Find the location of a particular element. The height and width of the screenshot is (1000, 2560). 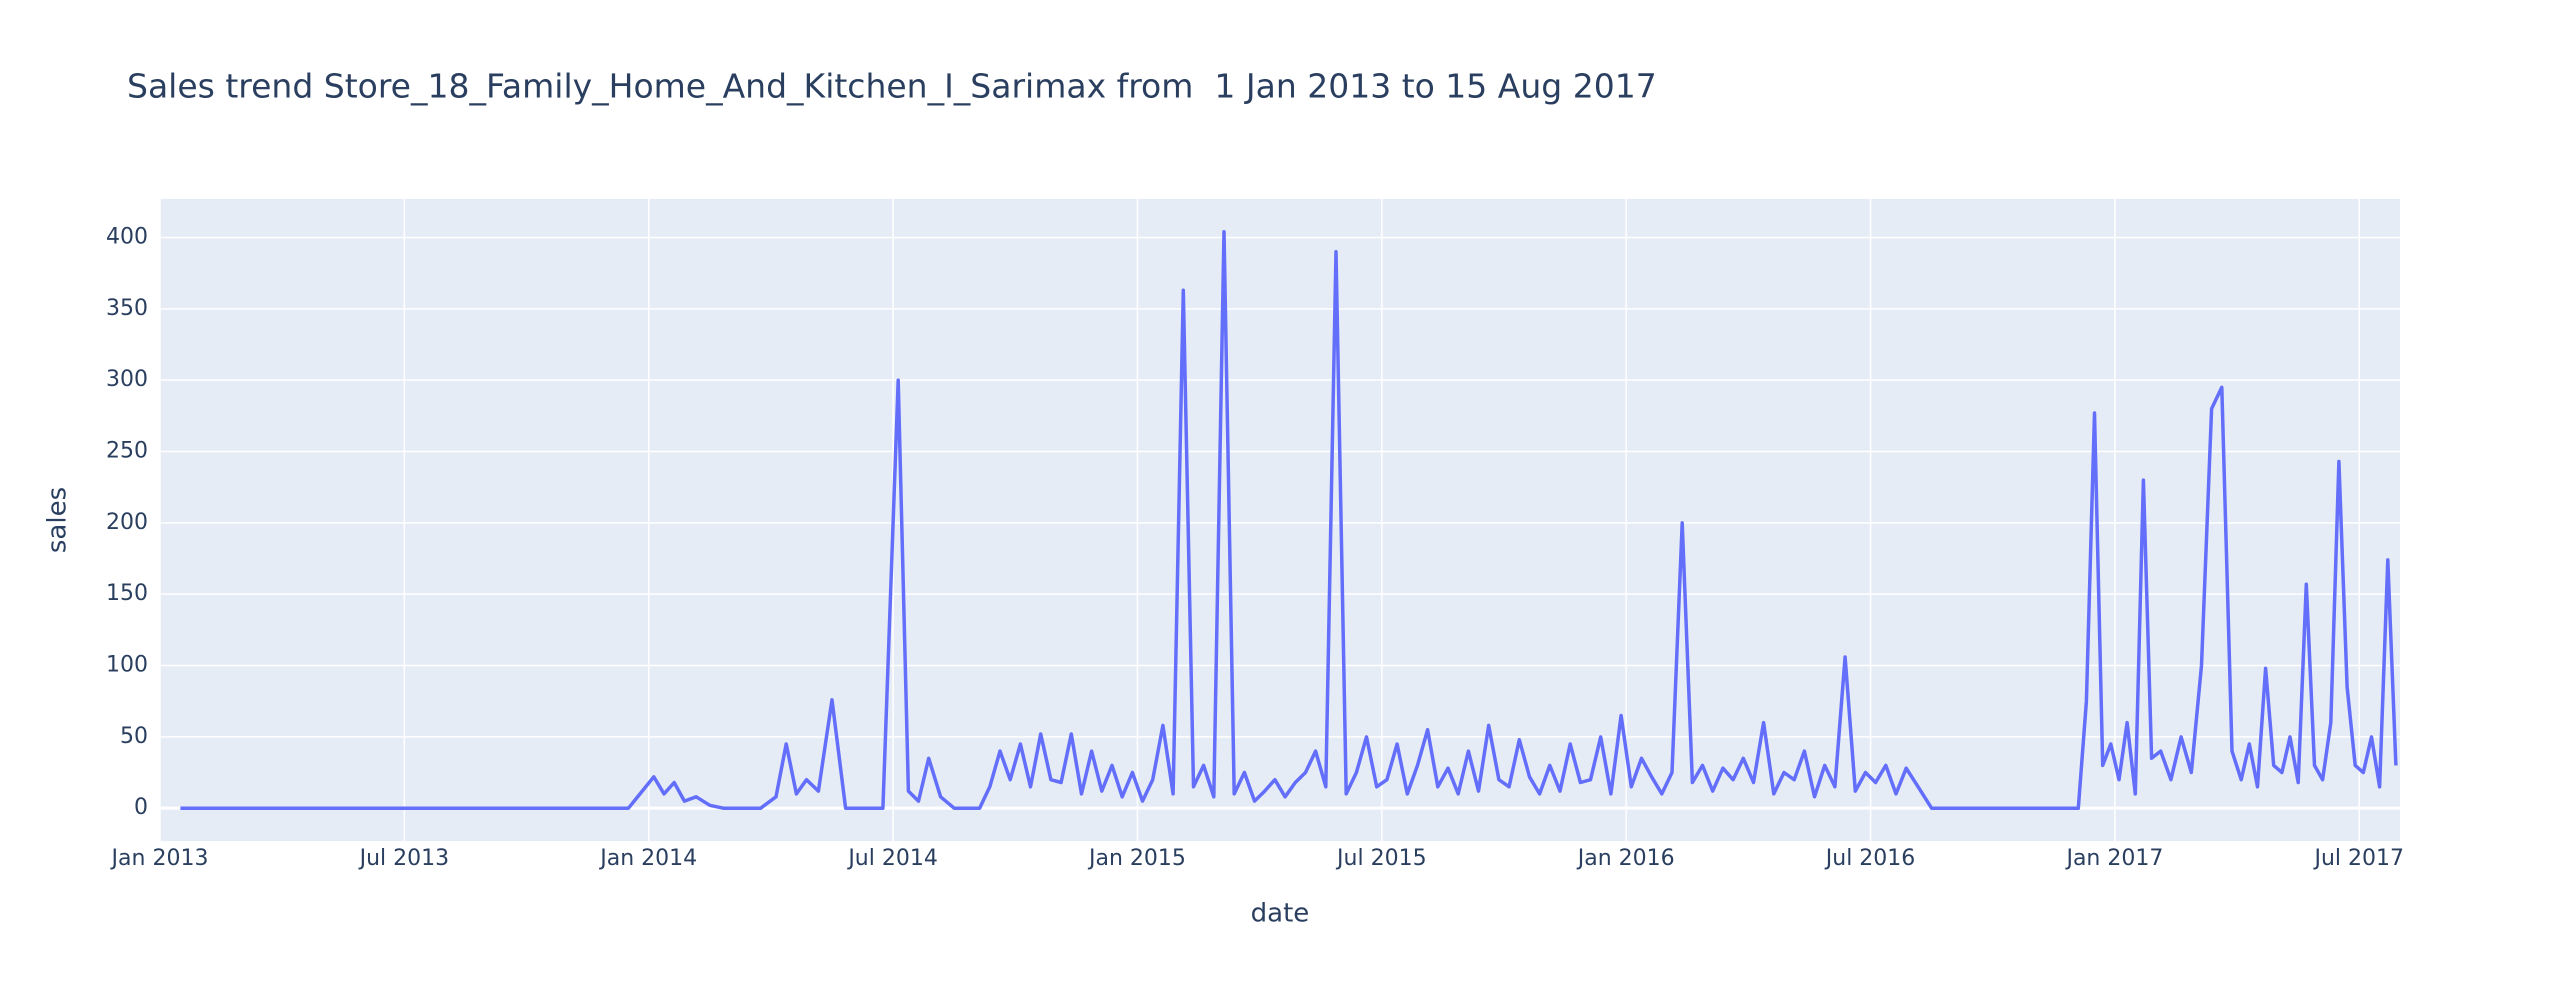

x-tick-label: Jan 2014 is located at coordinates (647, 858).